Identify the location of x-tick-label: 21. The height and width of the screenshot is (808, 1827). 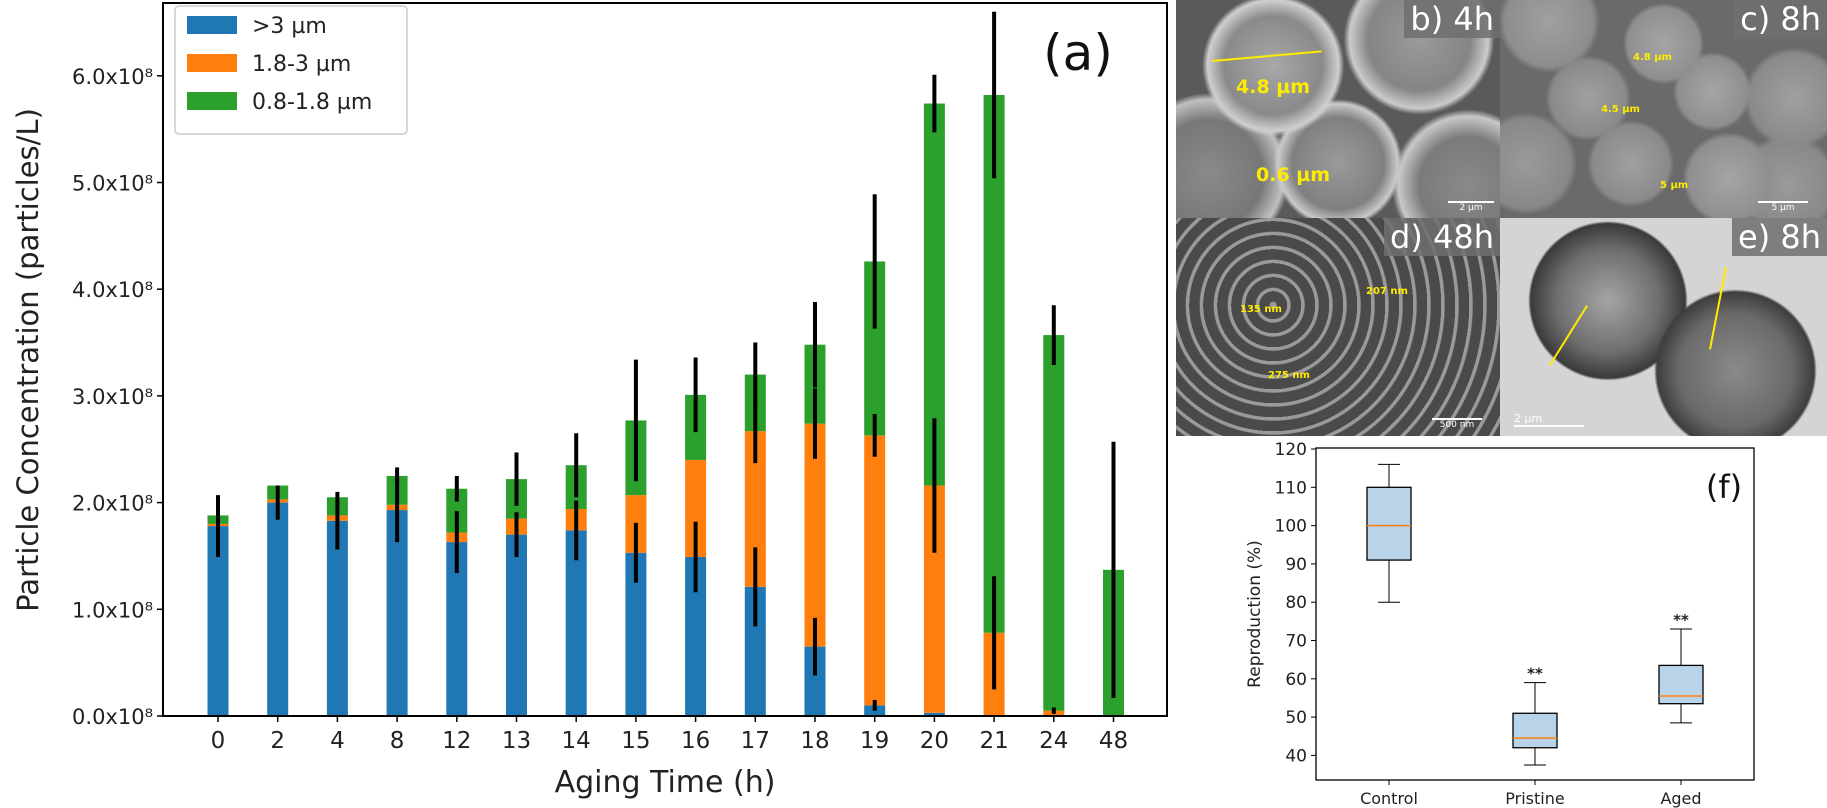
(993, 741).